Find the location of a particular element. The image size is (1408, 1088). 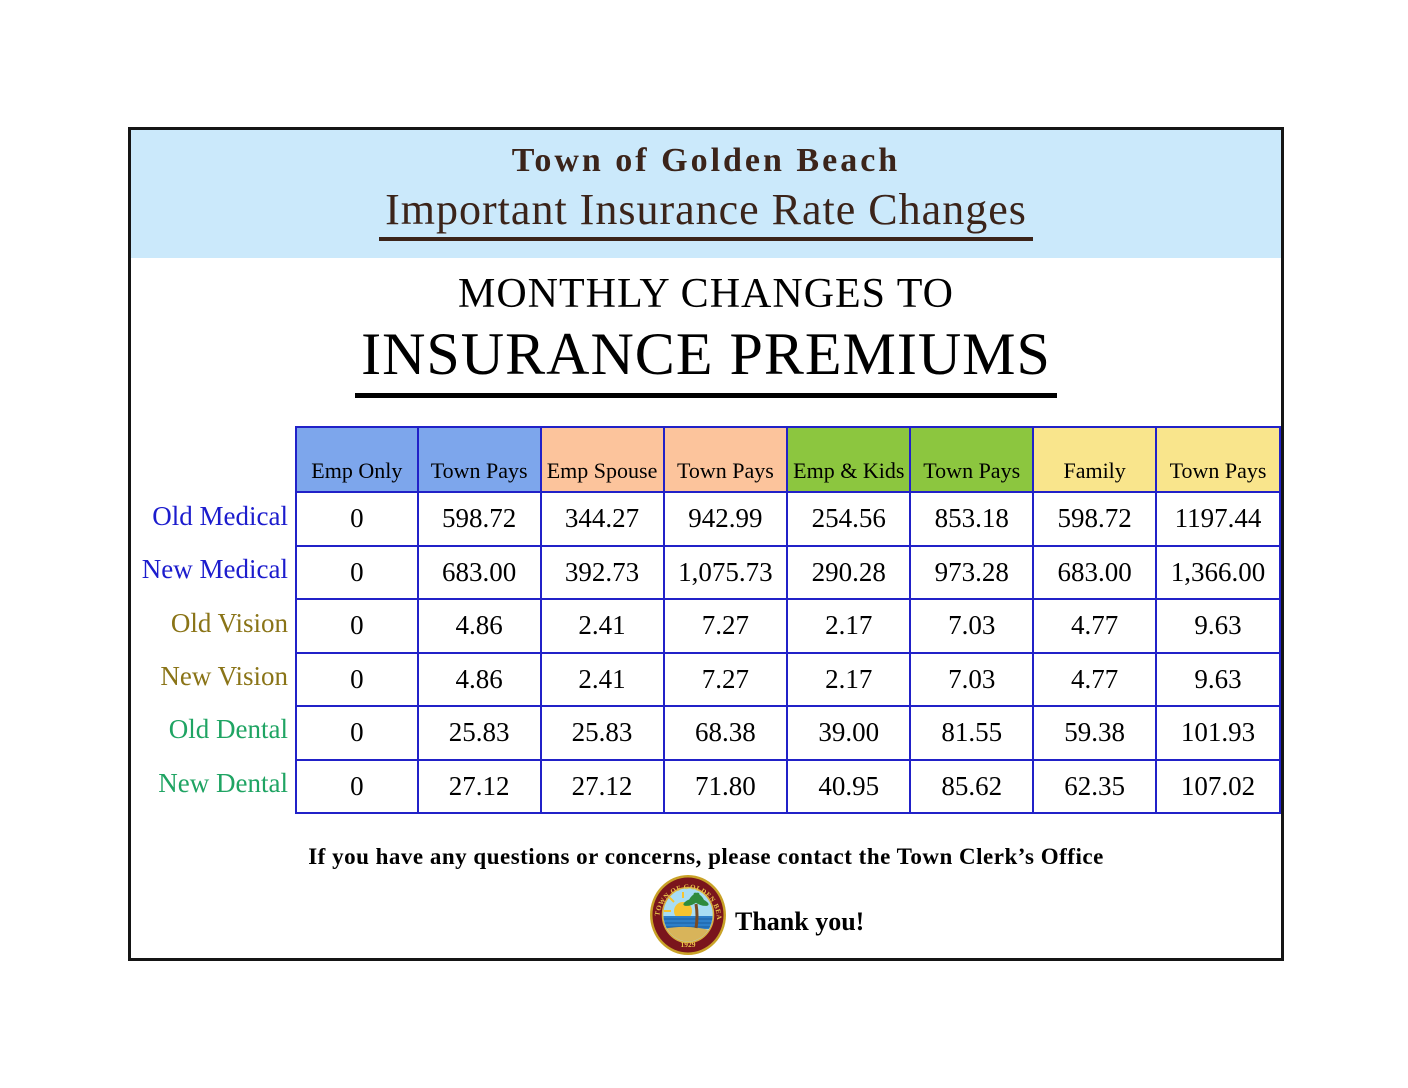

table-cell: 290.28 is located at coordinates (849, 572).